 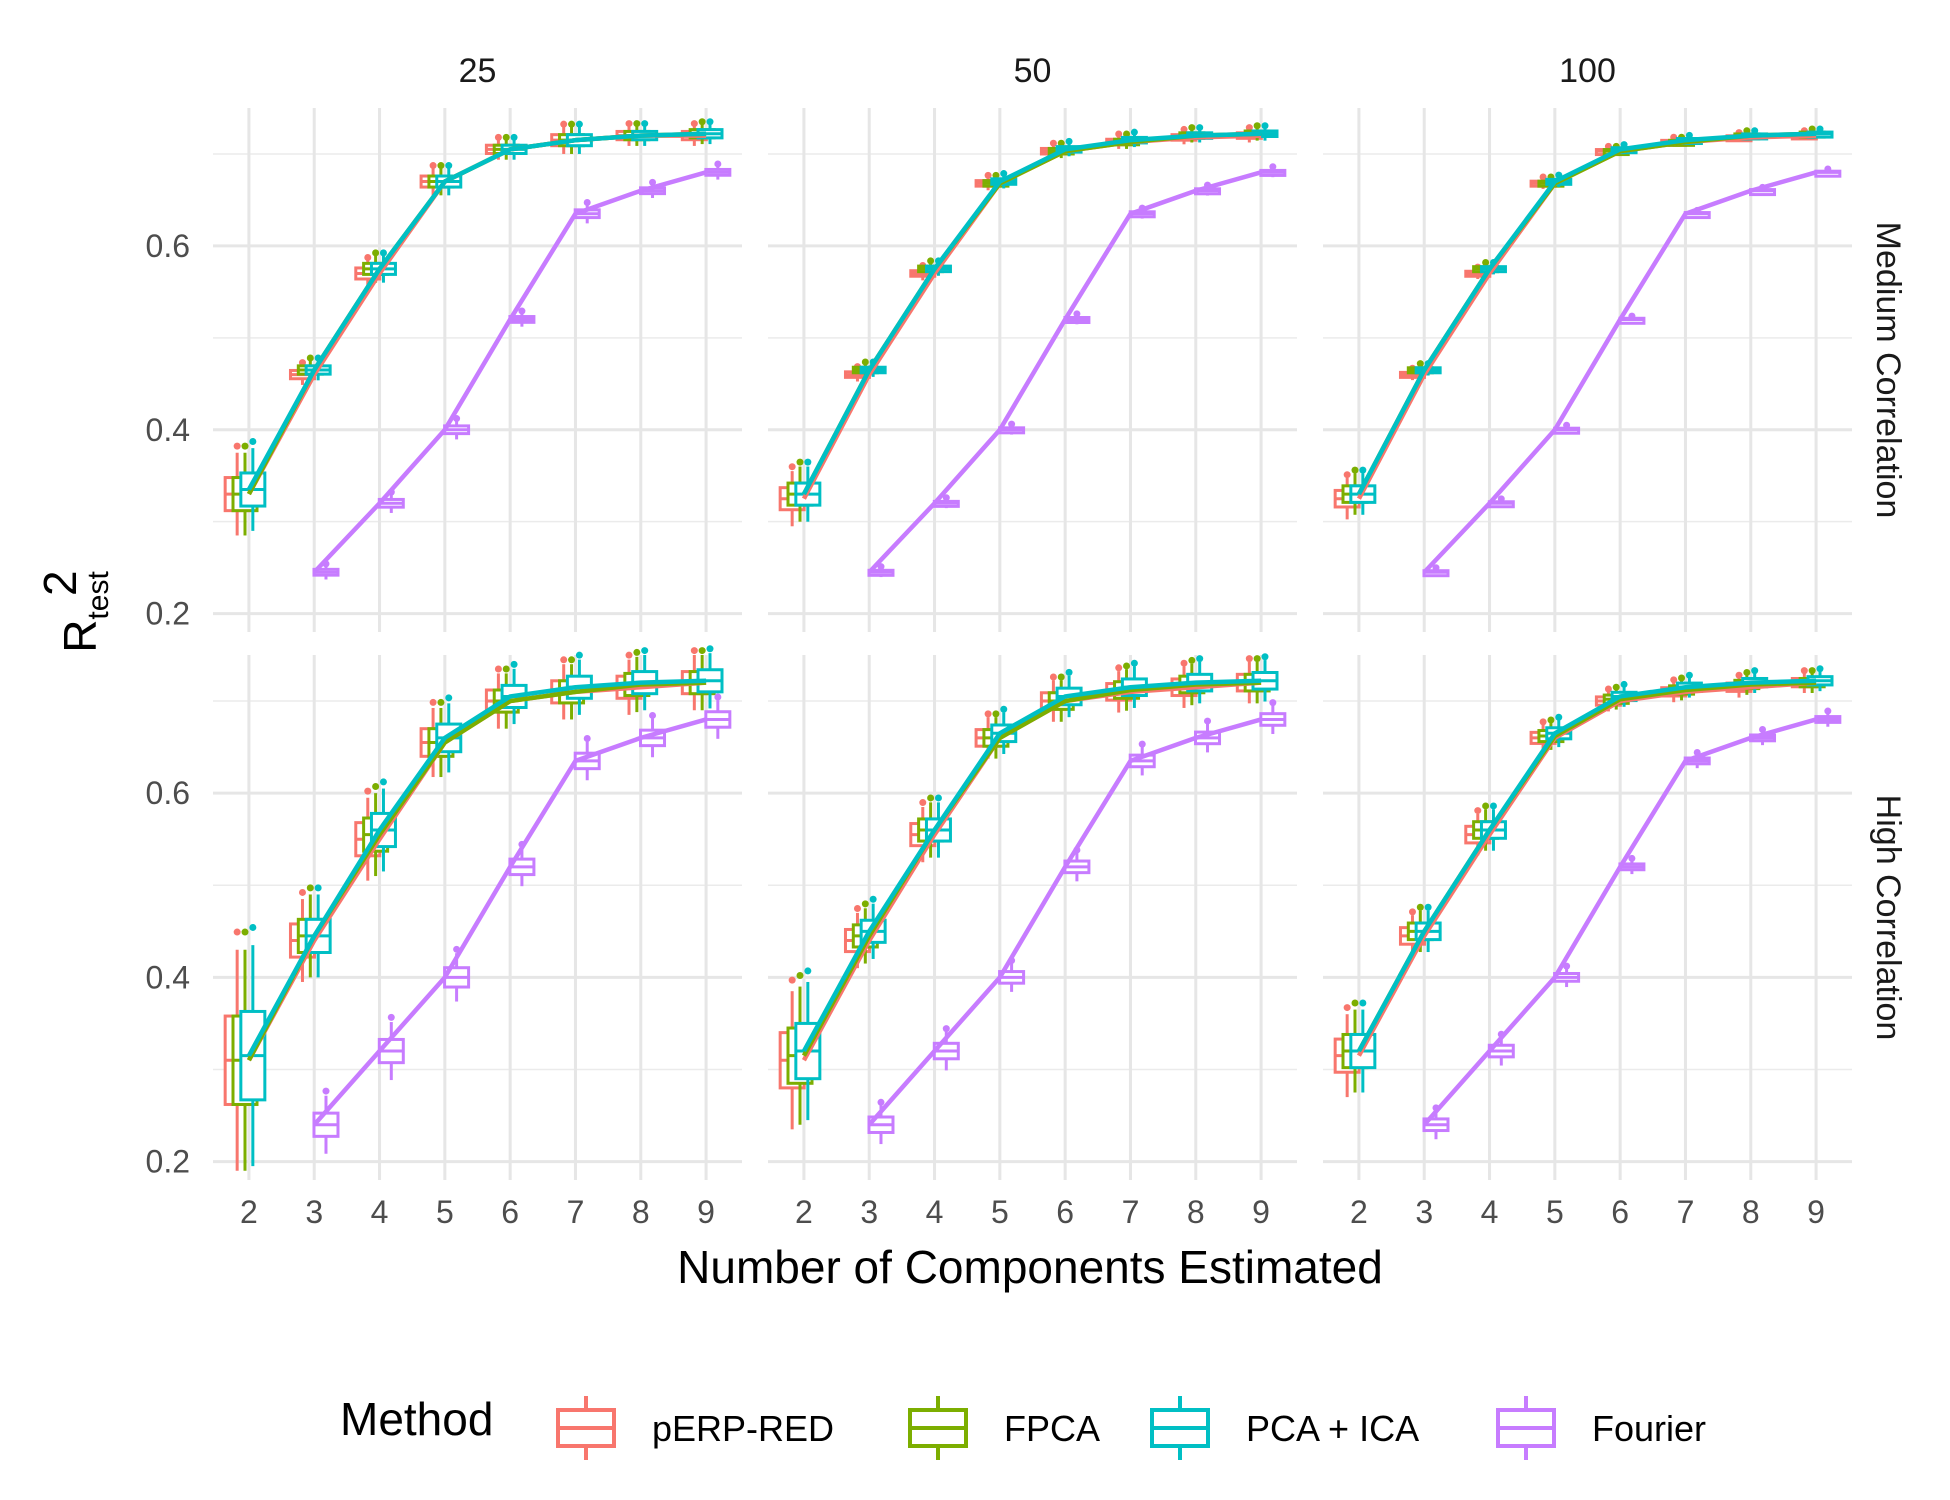 What do you see at coordinates (1052, 1428) in the screenshot?
I see `legend-label: FPCA` at bounding box center [1052, 1428].